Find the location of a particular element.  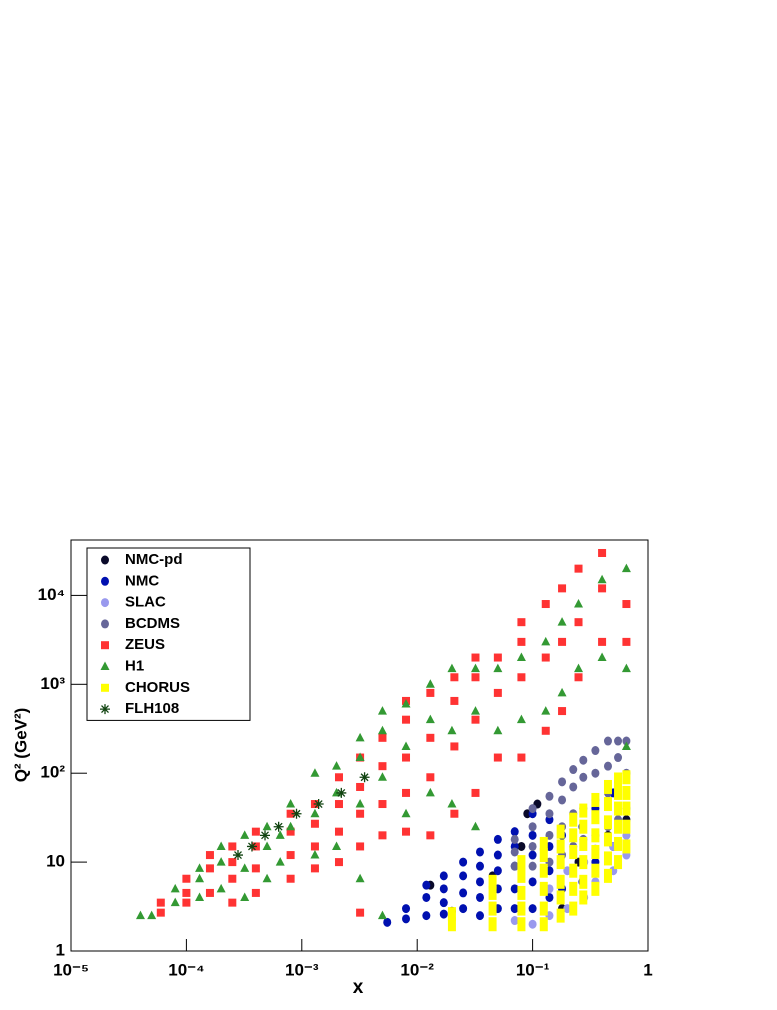

y-tick-label: 10⁴ is located at coordinates (51, 594).